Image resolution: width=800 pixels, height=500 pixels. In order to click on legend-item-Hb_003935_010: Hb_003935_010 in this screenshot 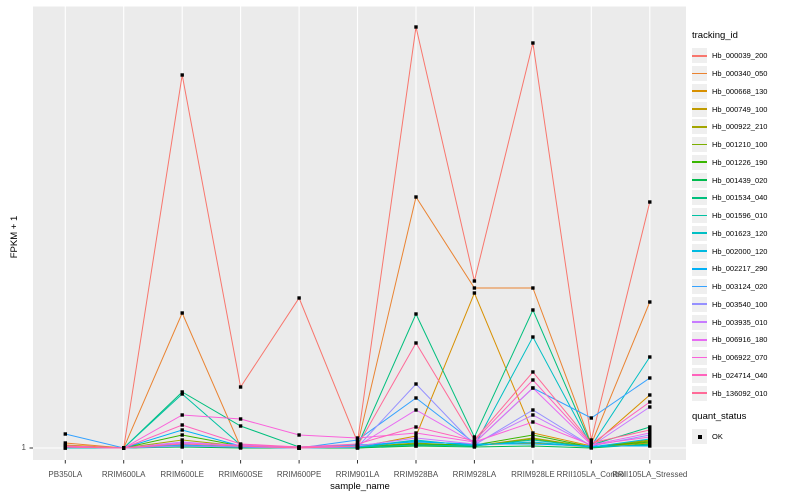, I will do `click(745, 322)`.